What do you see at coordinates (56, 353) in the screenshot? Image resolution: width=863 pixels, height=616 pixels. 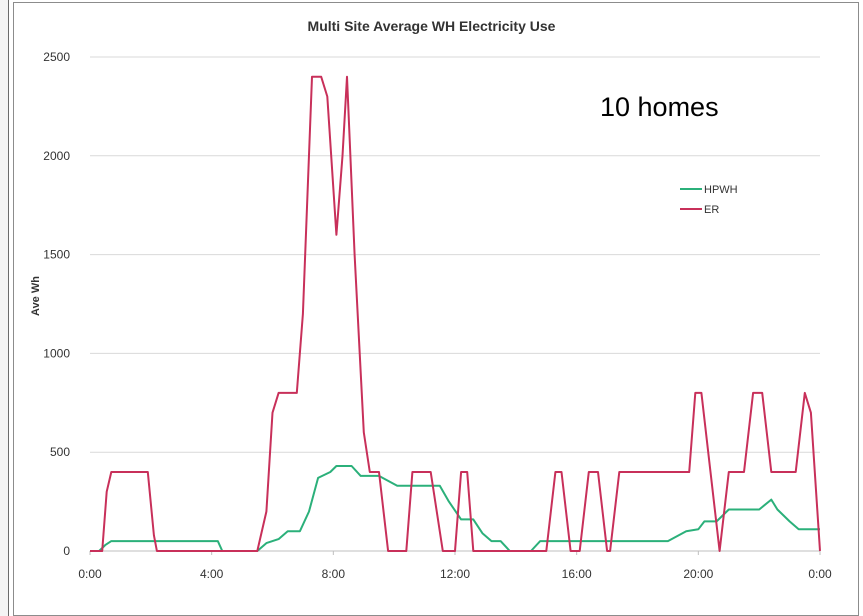 I see `y-tick-label: 1000` at bounding box center [56, 353].